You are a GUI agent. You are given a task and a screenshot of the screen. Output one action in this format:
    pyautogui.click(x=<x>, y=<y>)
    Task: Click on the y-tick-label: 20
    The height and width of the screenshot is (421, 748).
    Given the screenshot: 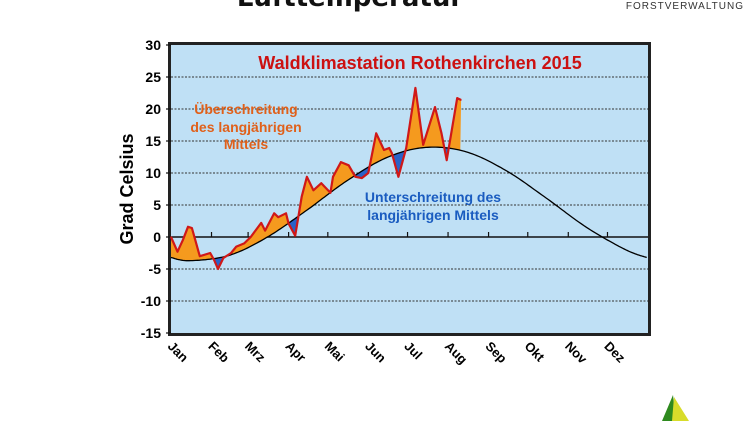 What is the action you would take?
    pyautogui.click(x=153, y=109)
    